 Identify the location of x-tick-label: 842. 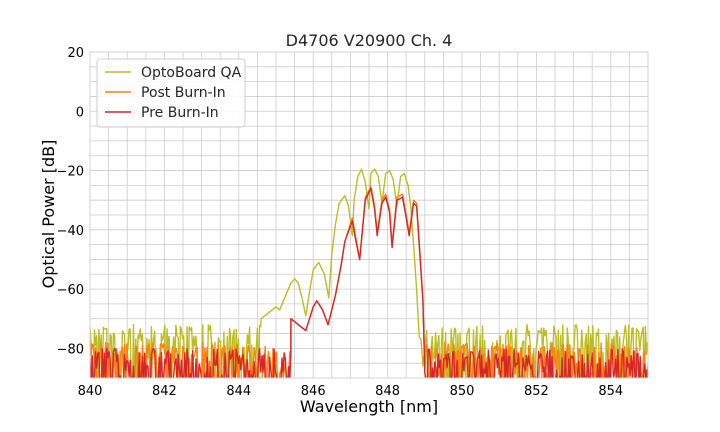
(164, 391).